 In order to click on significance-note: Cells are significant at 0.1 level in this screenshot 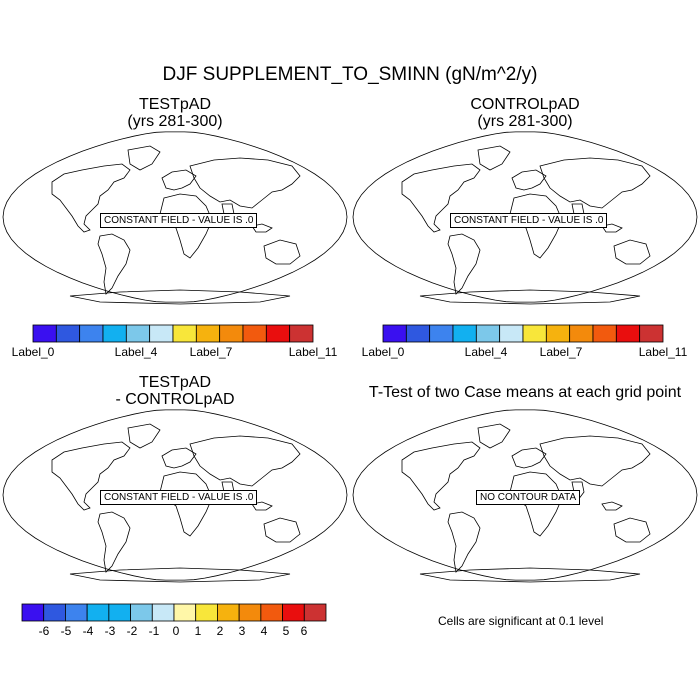, I will do `click(521, 621)`.